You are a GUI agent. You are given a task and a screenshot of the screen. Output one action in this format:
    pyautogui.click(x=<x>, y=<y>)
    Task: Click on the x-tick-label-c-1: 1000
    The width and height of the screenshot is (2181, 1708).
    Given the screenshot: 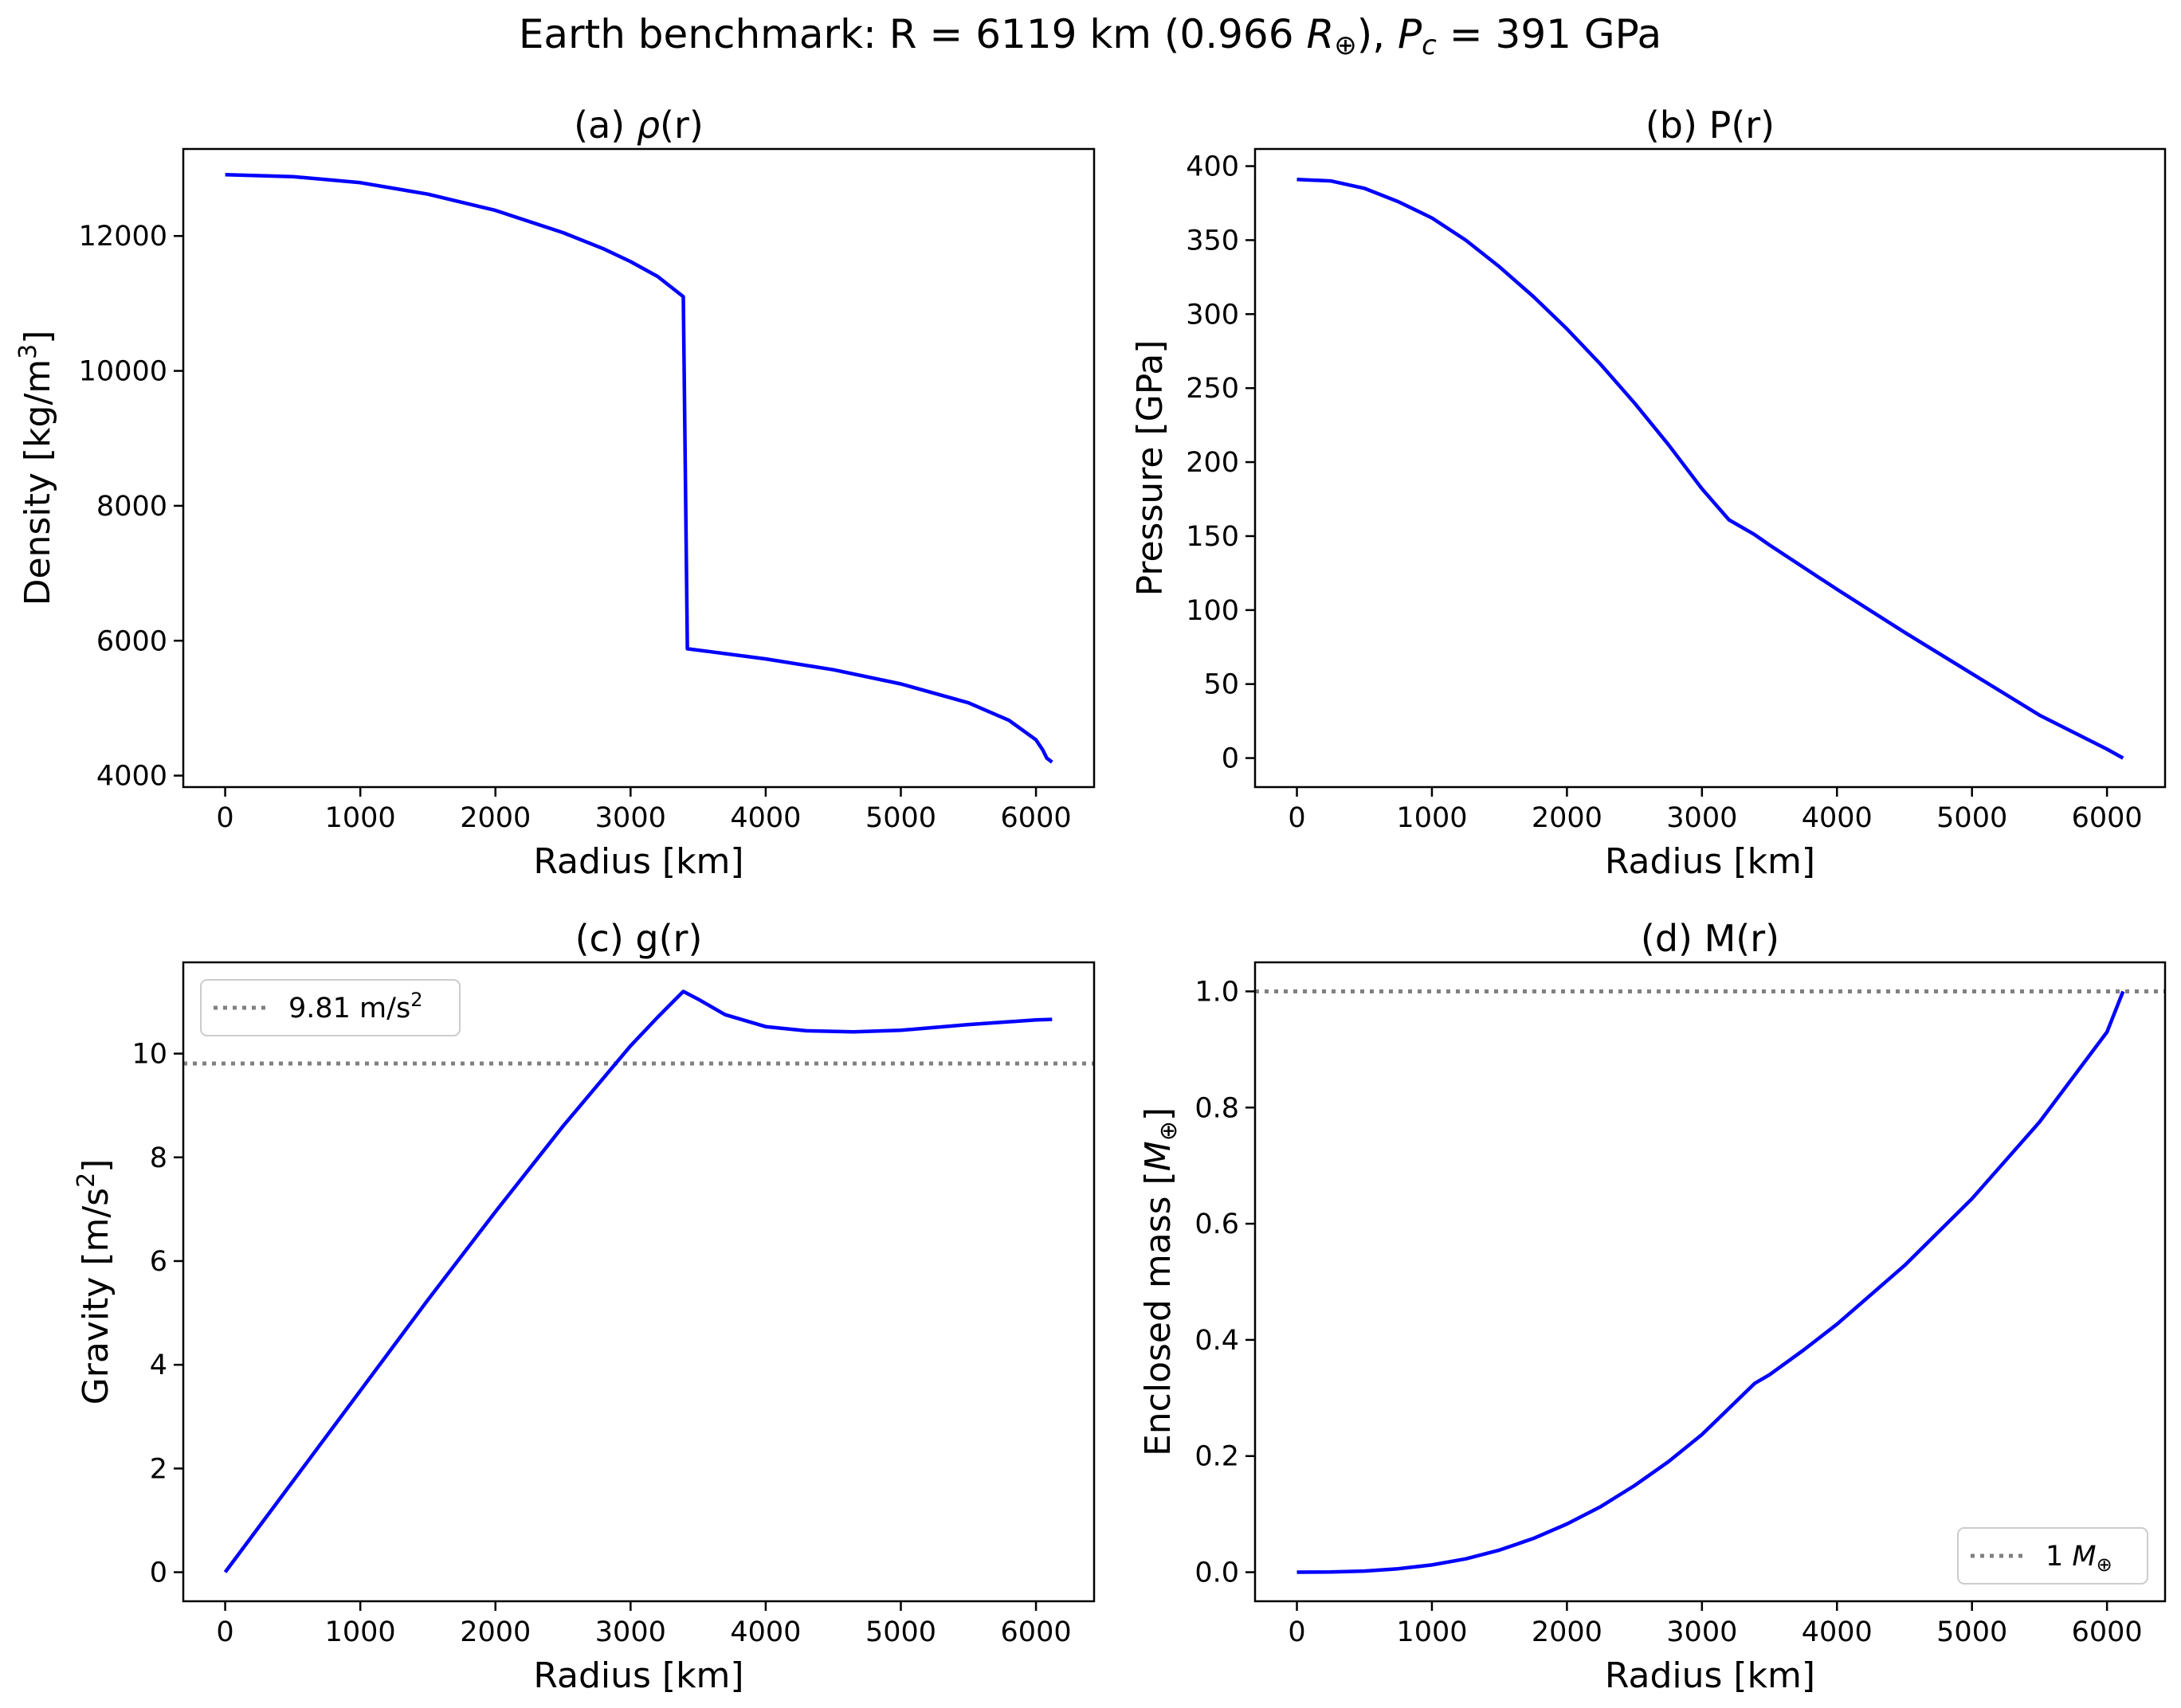 What is the action you would take?
    pyautogui.click(x=360, y=1632)
    